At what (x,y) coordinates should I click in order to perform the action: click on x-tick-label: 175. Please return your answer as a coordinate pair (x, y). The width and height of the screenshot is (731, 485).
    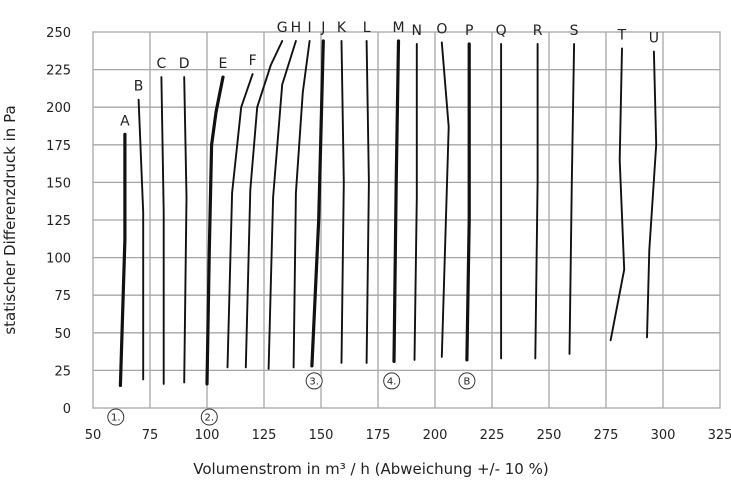
    Looking at the image, I should click on (378, 435).